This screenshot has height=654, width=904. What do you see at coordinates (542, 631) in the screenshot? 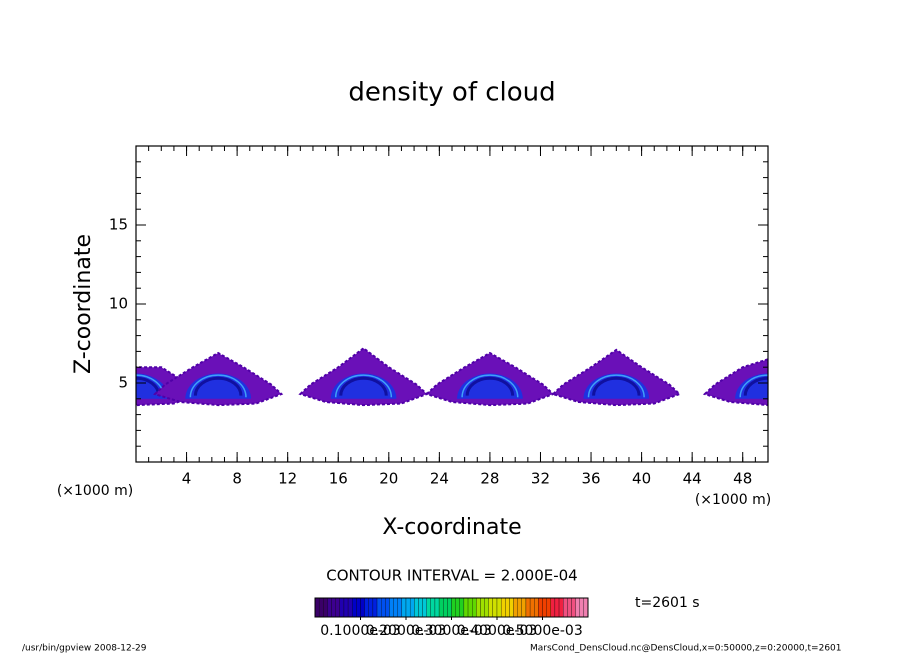
I see `colorbar-tick-label: 0.5000e-03` at bounding box center [542, 631].